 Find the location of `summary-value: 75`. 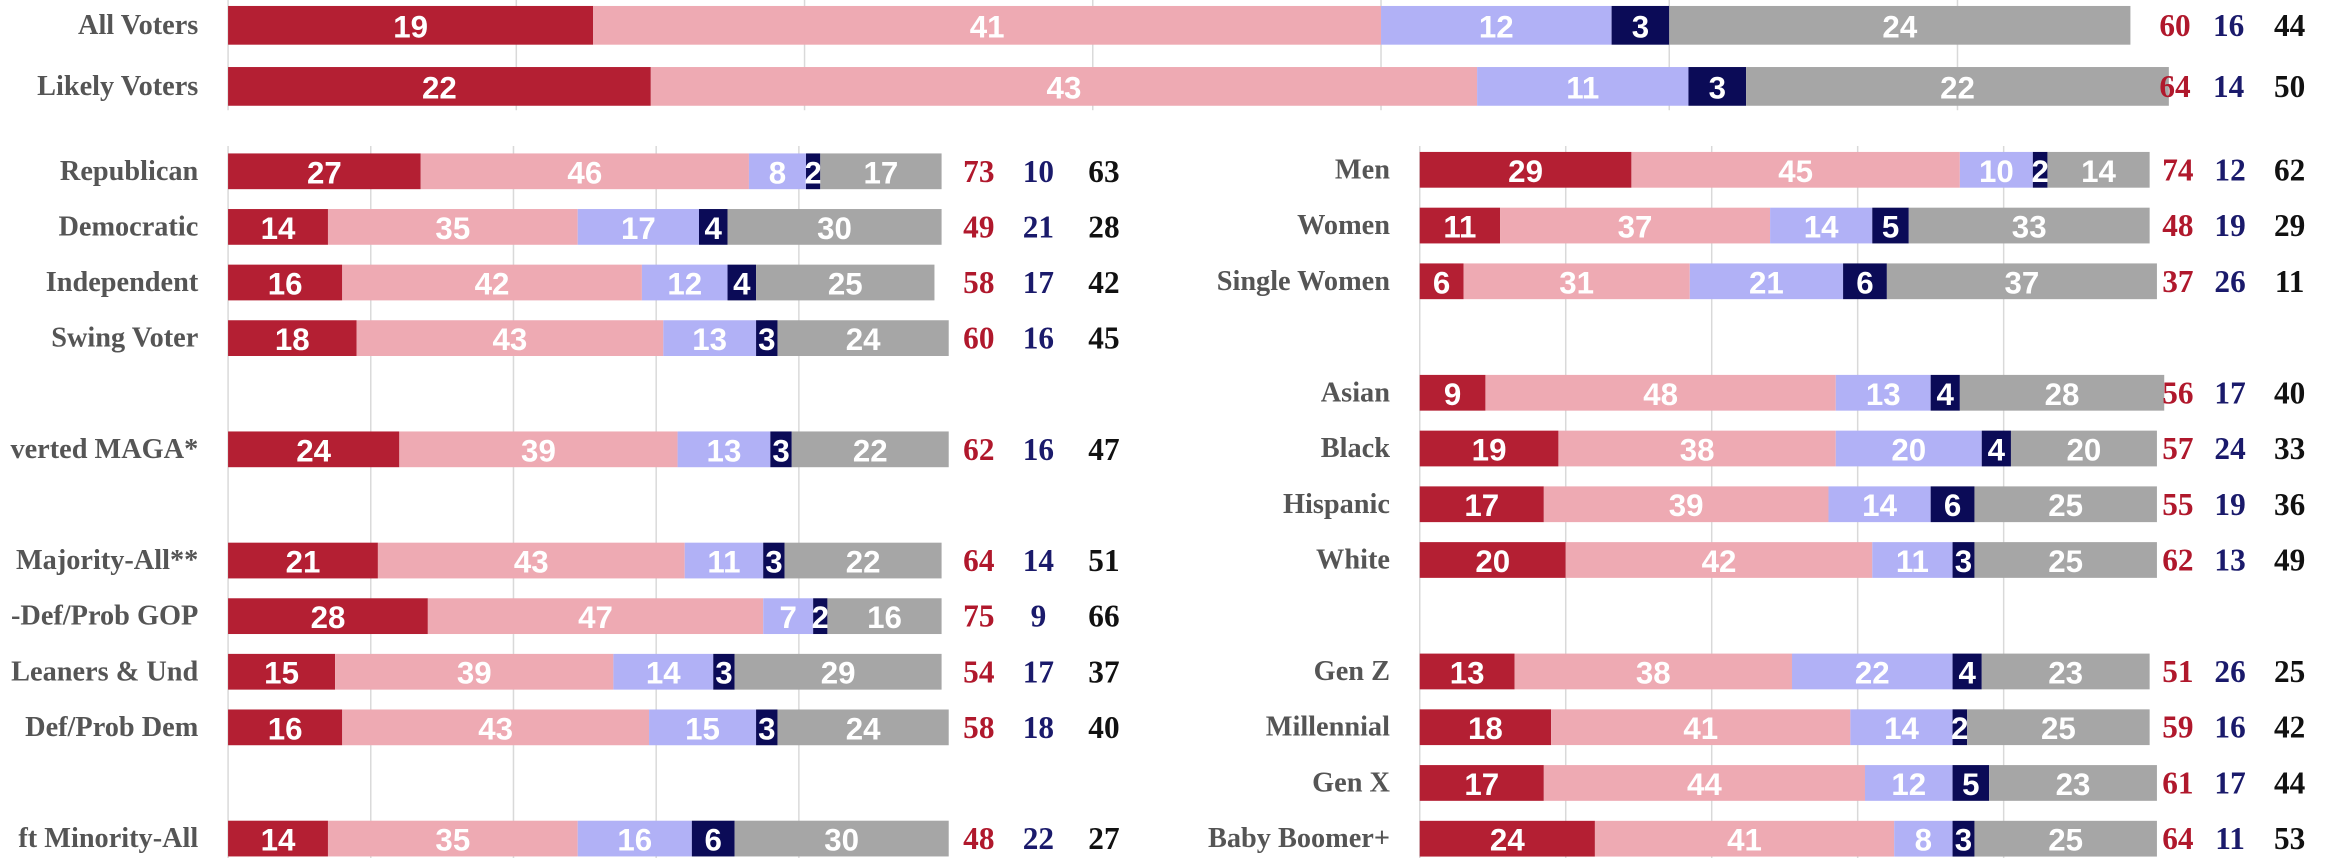

summary-value: 75 is located at coordinates (978, 616).